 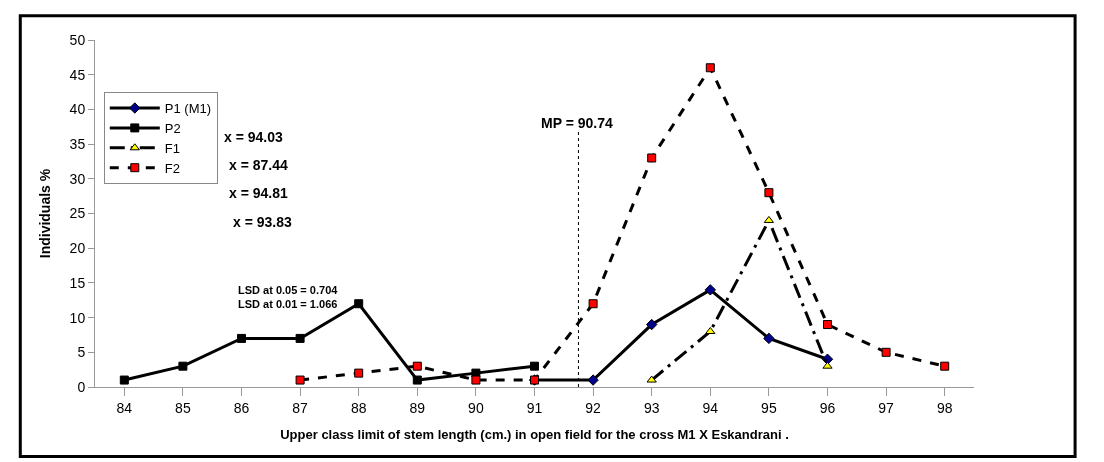 I want to click on y-tick-label: 45, so click(x=77, y=74).